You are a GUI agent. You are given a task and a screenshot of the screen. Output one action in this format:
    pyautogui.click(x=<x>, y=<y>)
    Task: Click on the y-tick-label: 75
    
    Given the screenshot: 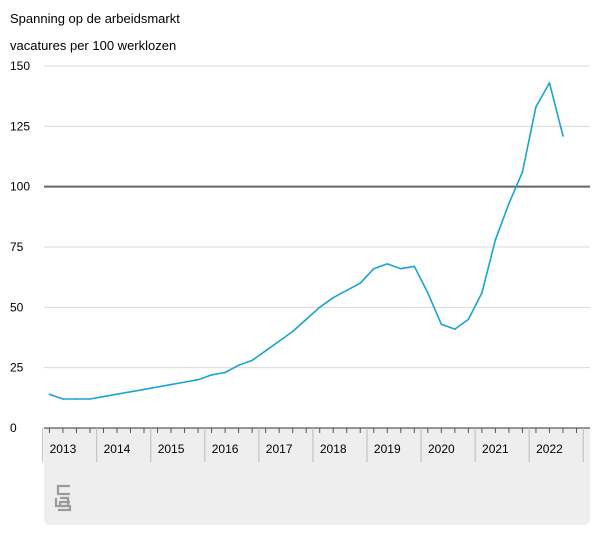 What is the action you would take?
    pyautogui.click(x=17, y=247)
    